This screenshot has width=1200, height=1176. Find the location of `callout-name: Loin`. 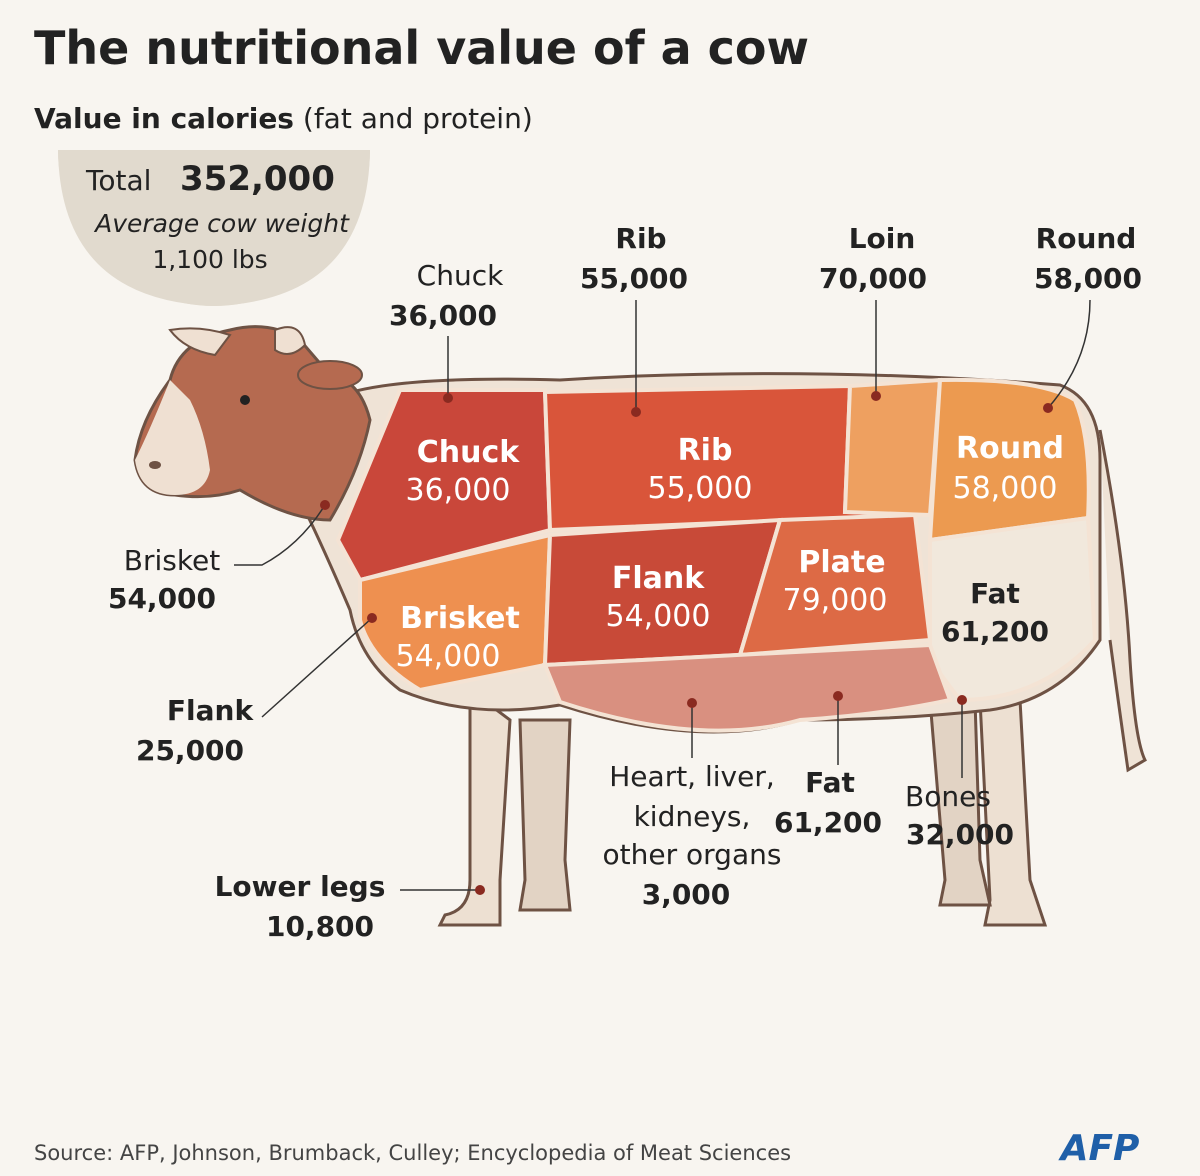

callout-name: Loin is located at coordinates (882, 238).